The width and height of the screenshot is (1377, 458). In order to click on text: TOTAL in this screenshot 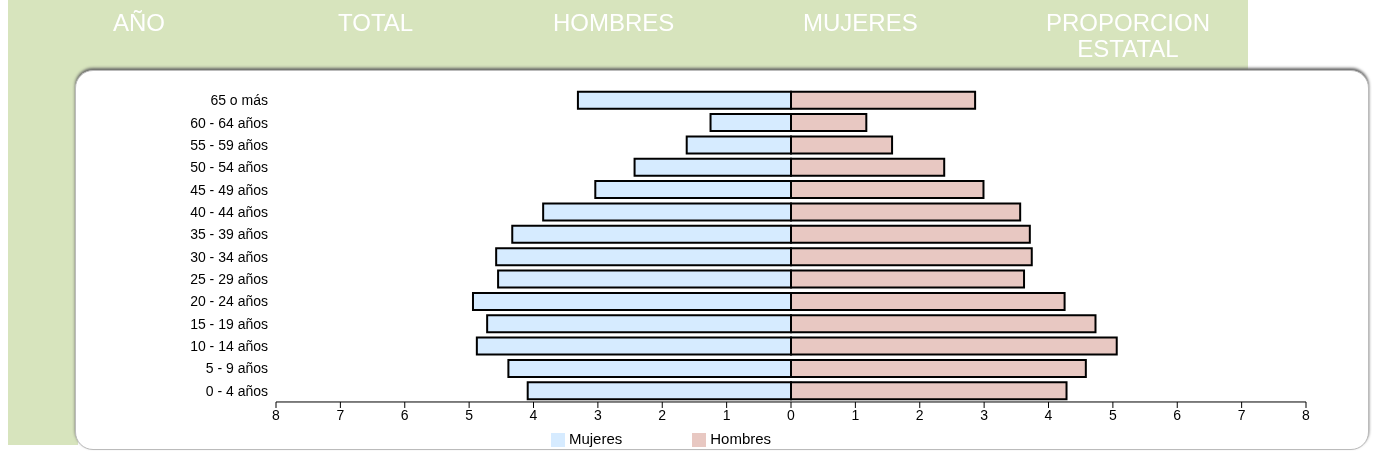, I will do `click(376, 22)`.